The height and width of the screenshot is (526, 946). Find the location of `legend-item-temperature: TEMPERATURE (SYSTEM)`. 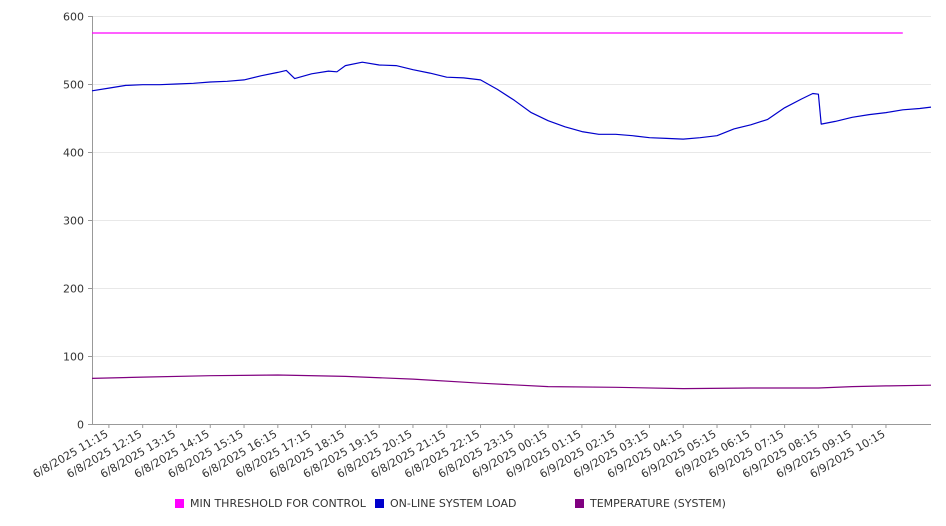

legend-item-temperature: TEMPERATURE (SYSTEM) is located at coordinates (650, 503).